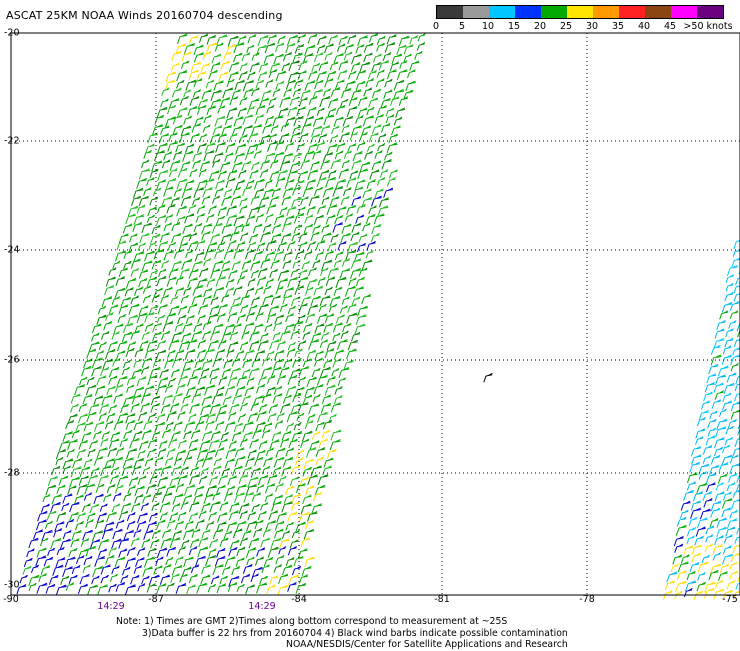 This screenshot has height=651, width=740. Describe the element at coordinates (12, 33) in the screenshot. I see `lat-label: -20` at that location.